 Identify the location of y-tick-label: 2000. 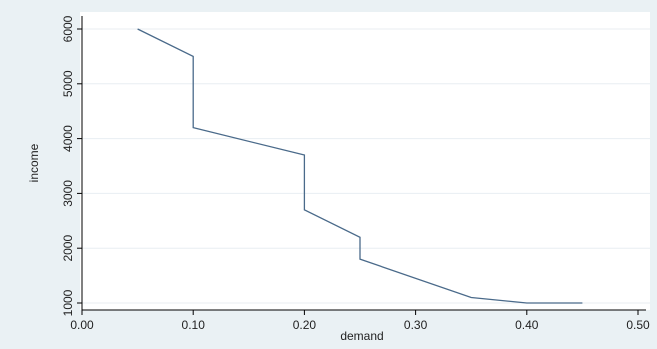
(68, 248).